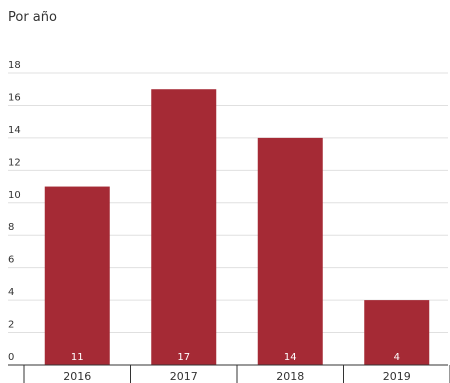 The height and width of the screenshot is (383, 450). Describe the element at coordinates (14, 97) in the screenshot. I see `y-tick-label-16: 16` at that location.